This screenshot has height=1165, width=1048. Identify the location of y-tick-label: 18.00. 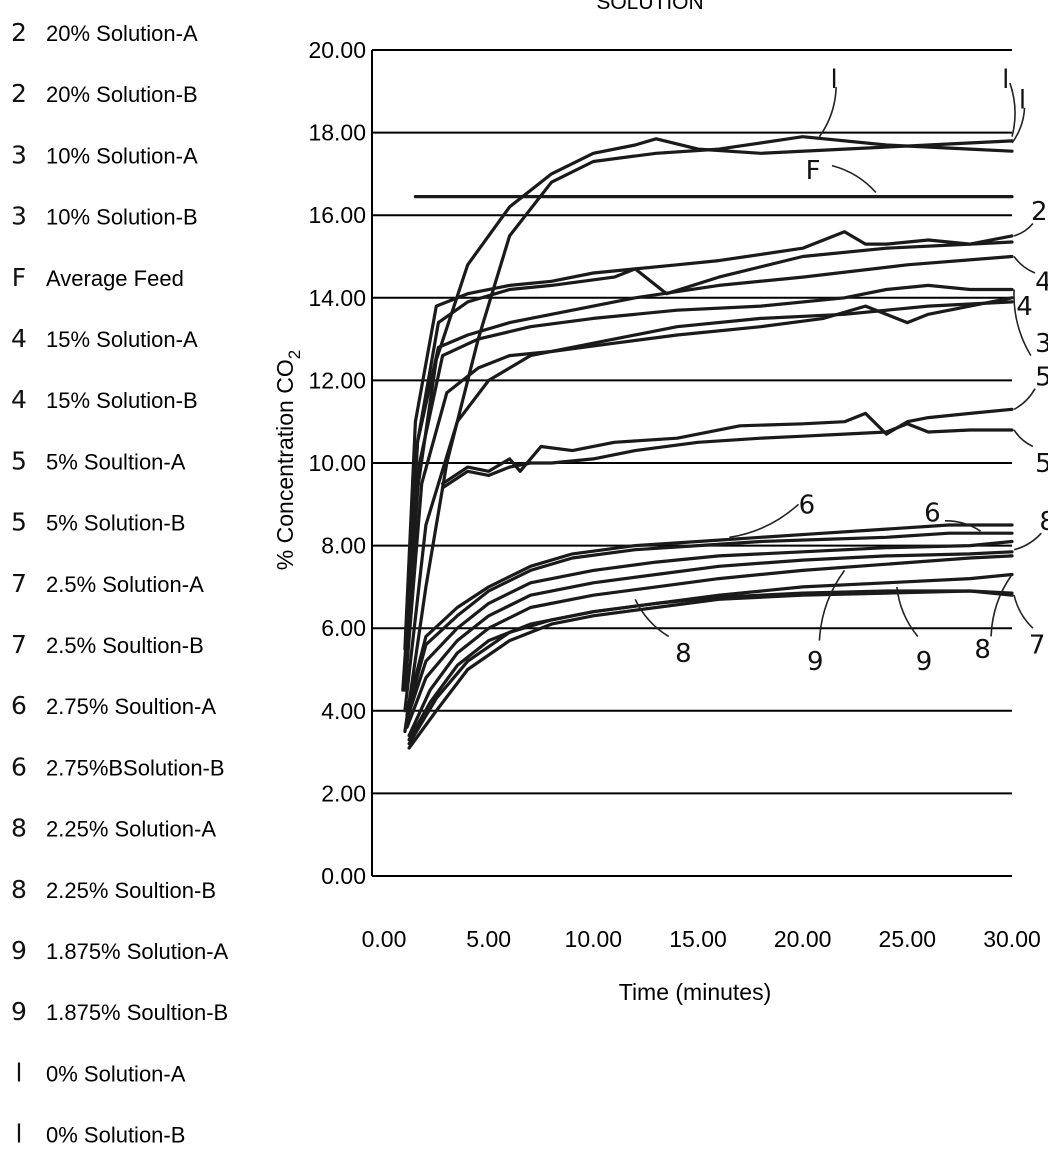
(337, 133).